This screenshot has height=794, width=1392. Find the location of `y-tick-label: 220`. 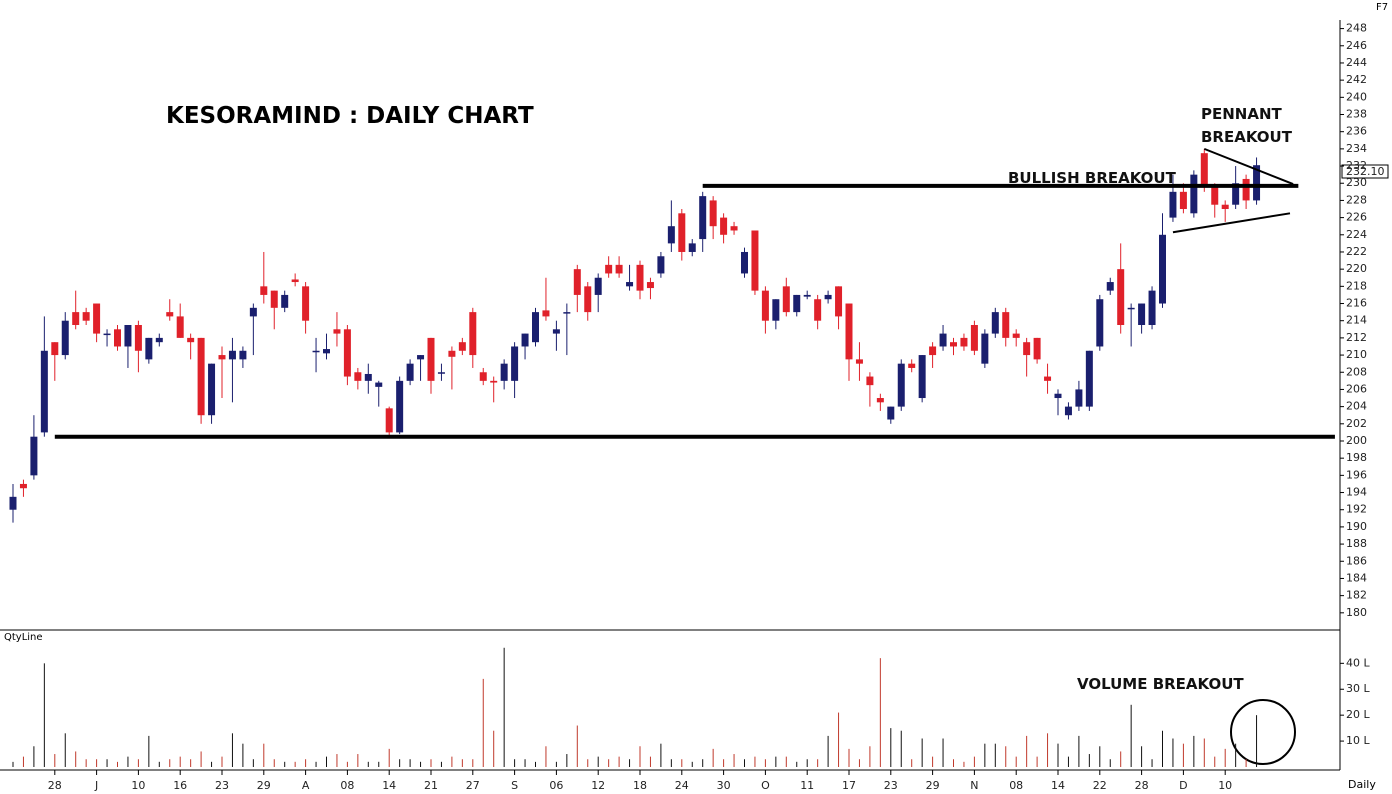

y-tick-label: 220 is located at coordinates (1356, 268).